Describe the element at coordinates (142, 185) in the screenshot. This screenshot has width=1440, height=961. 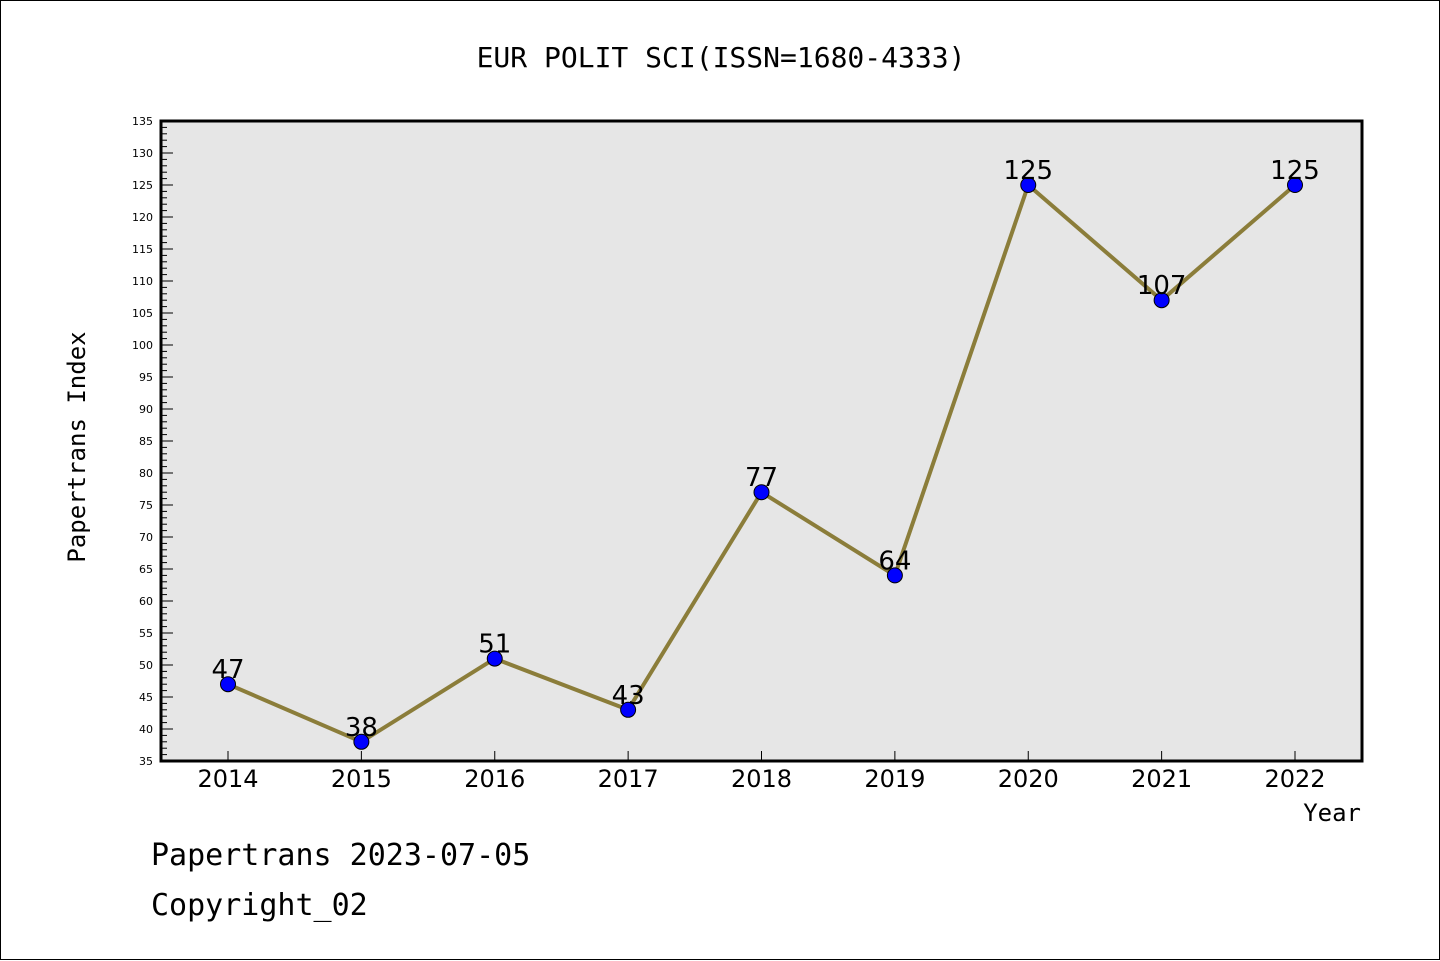
I see `y-tick-label: 125` at that location.